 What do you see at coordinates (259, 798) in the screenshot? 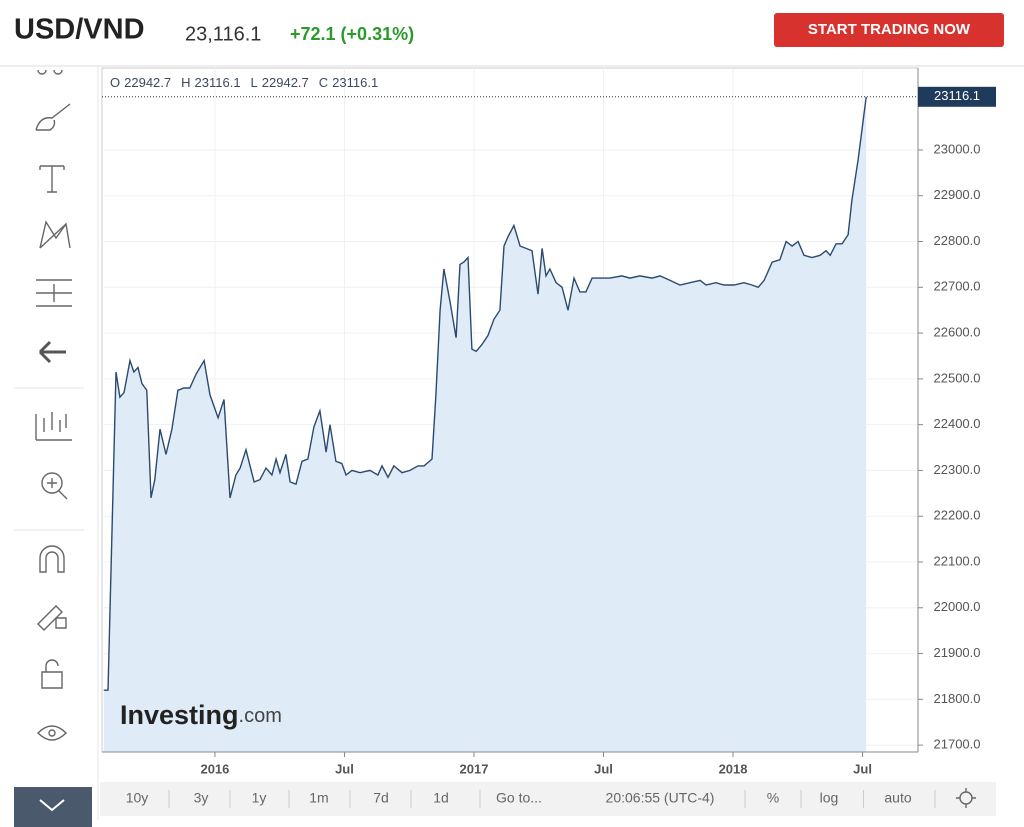
I see `toolbar-button: 1y` at bounding box center [259, 798].